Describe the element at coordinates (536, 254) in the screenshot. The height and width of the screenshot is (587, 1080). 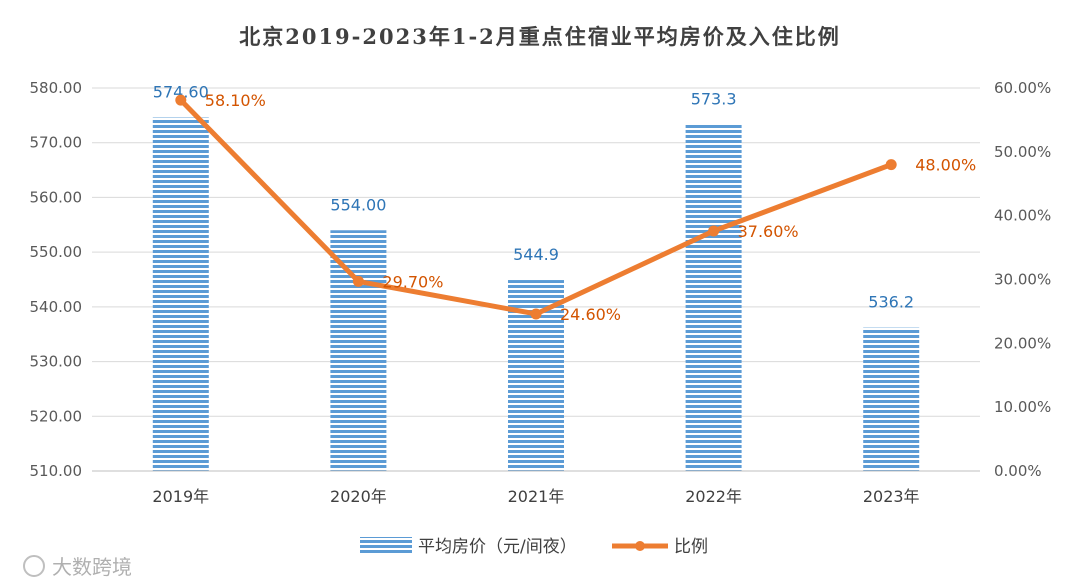
I see `bar-value-label: 544.9` at that location.